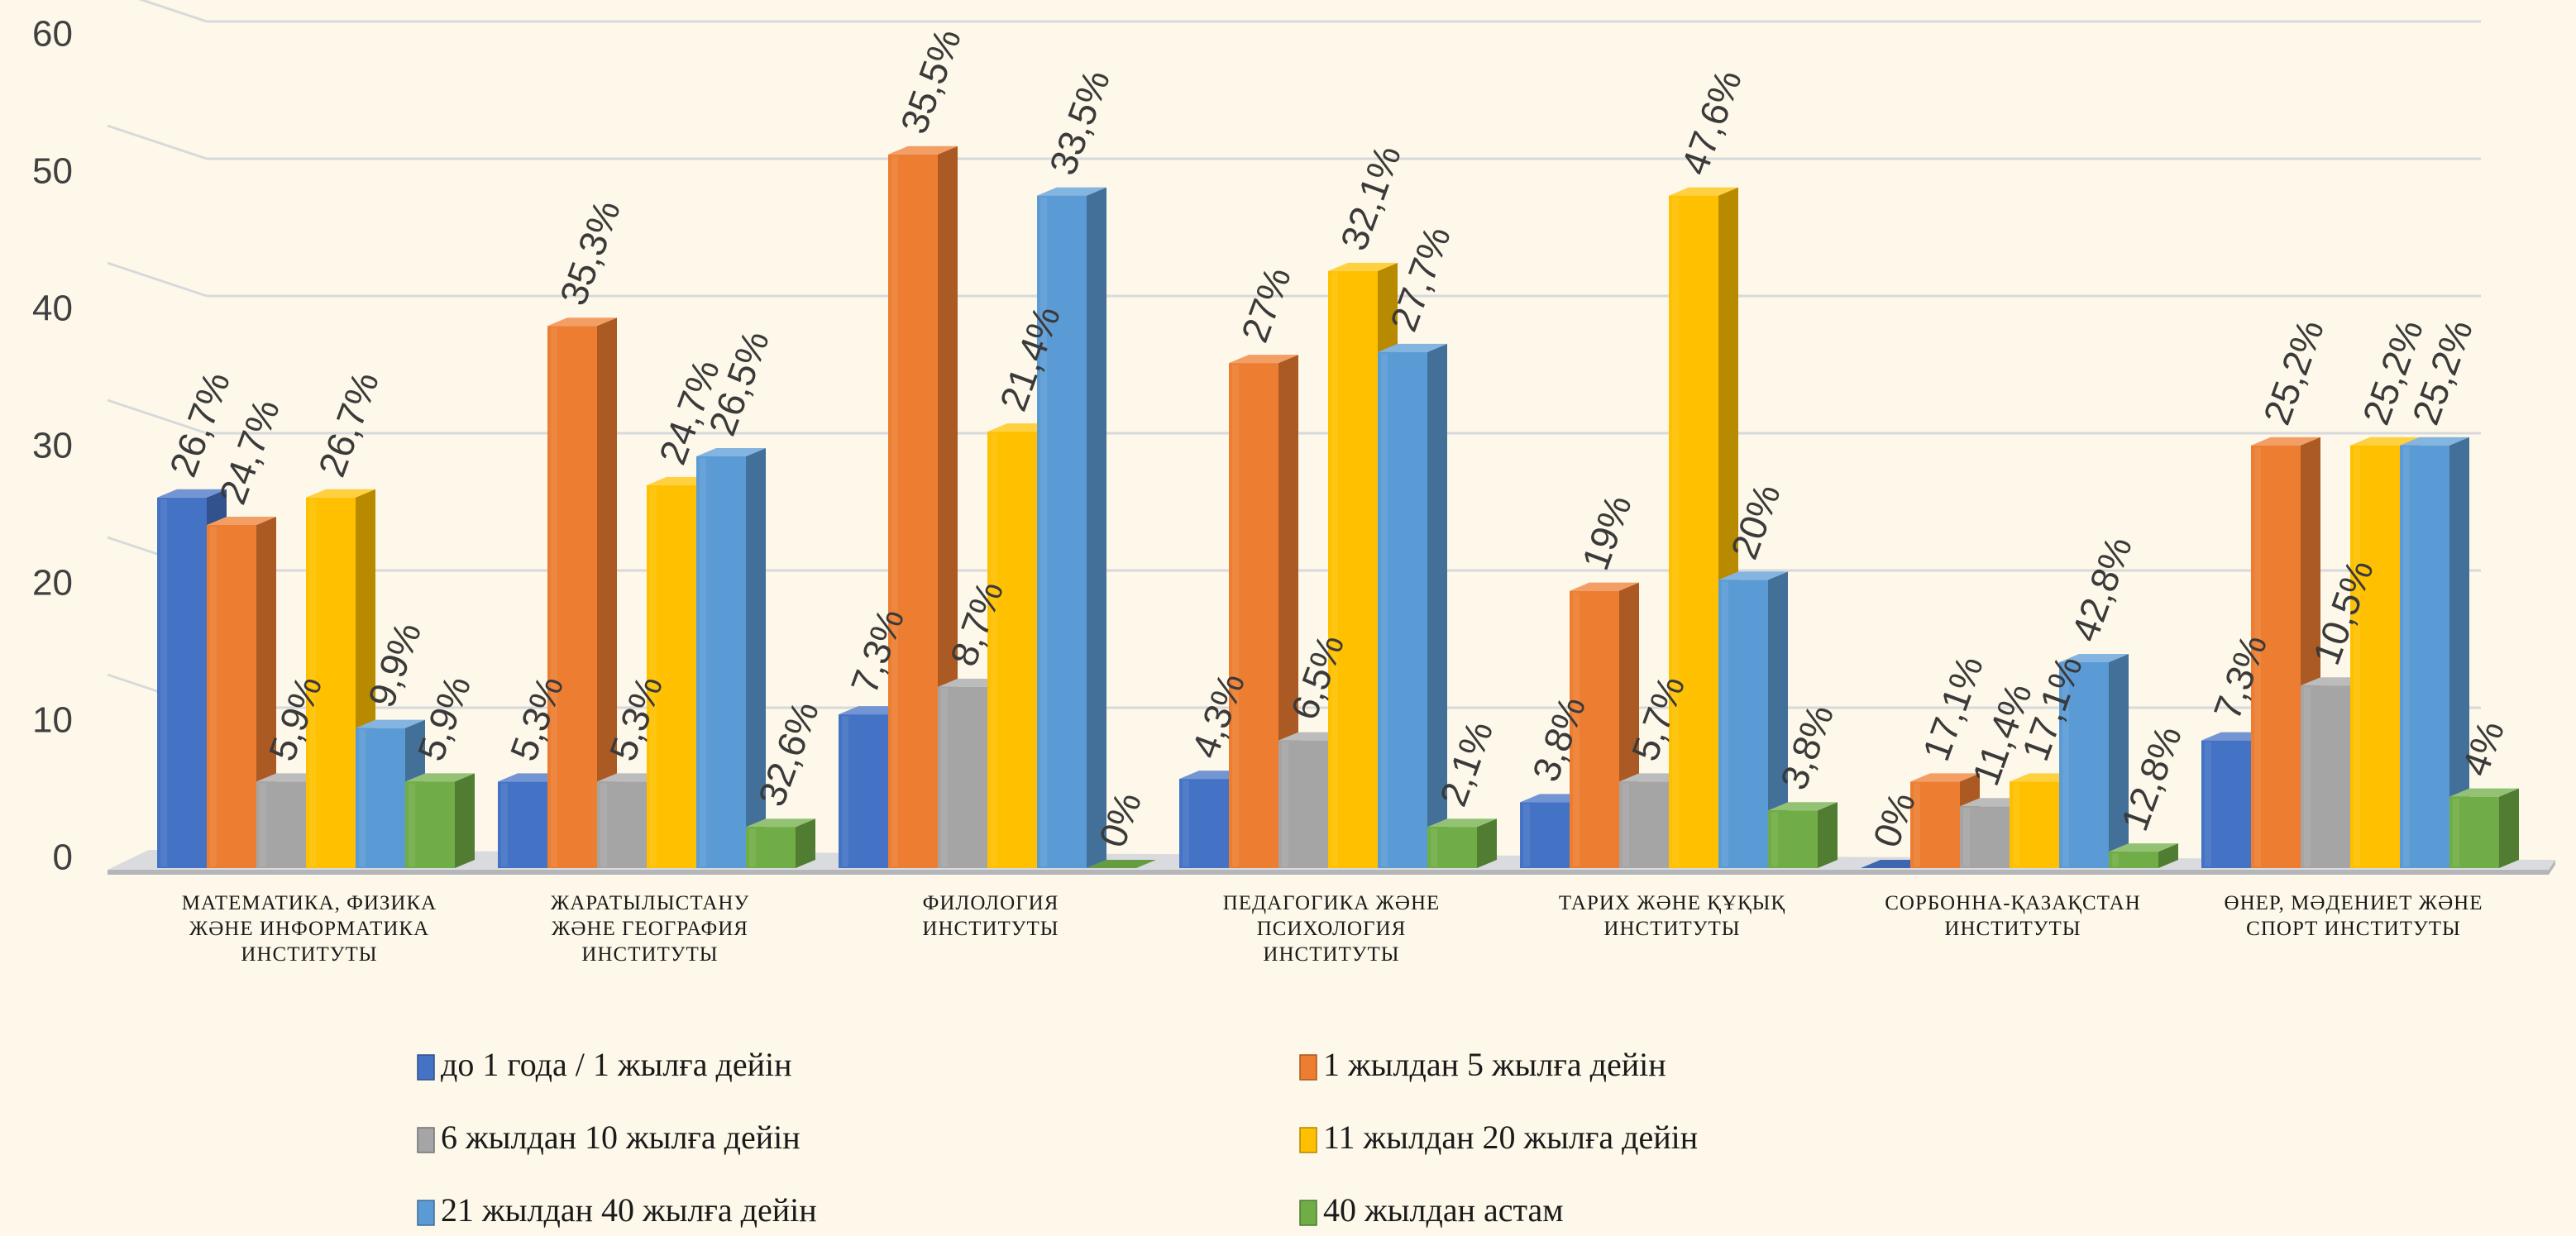 The width and height of the screenshot is (2576, 1236). I want to click on y-tick-label: 10, so click(52, 721).